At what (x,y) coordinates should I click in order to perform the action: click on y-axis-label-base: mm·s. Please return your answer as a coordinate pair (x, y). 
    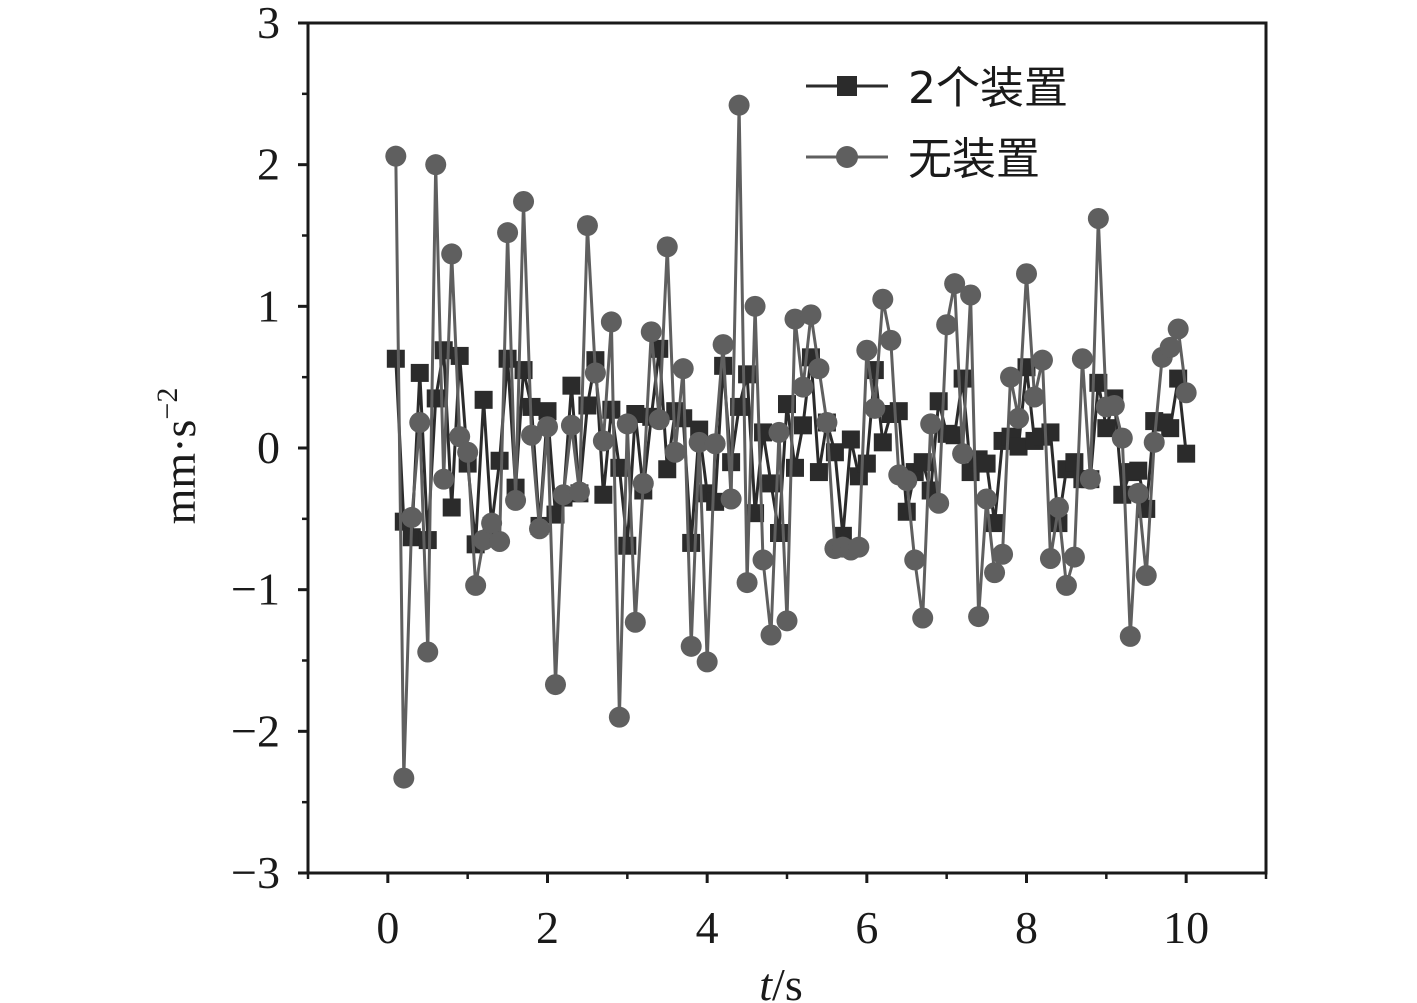
    Looking at the image, I should click on (179, 472).